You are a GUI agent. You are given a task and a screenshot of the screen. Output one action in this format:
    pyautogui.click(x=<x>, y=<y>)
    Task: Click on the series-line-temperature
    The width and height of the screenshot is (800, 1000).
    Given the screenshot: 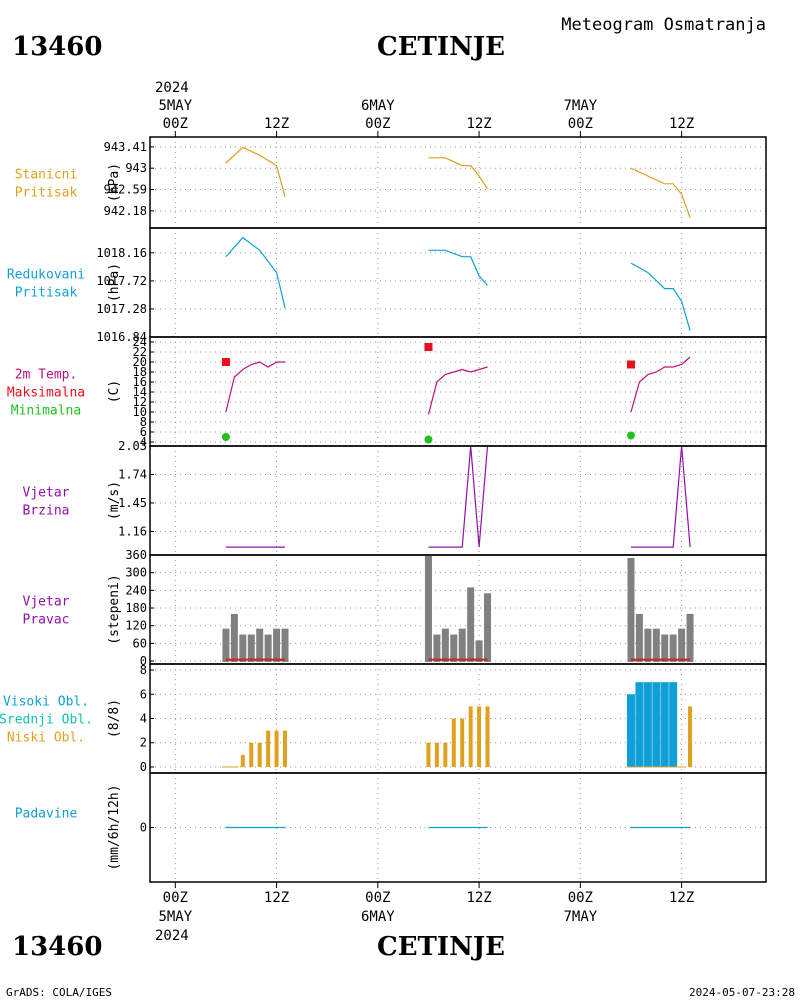 What is the action you would take?
    pyautogui.click(x=255, y=387)
    